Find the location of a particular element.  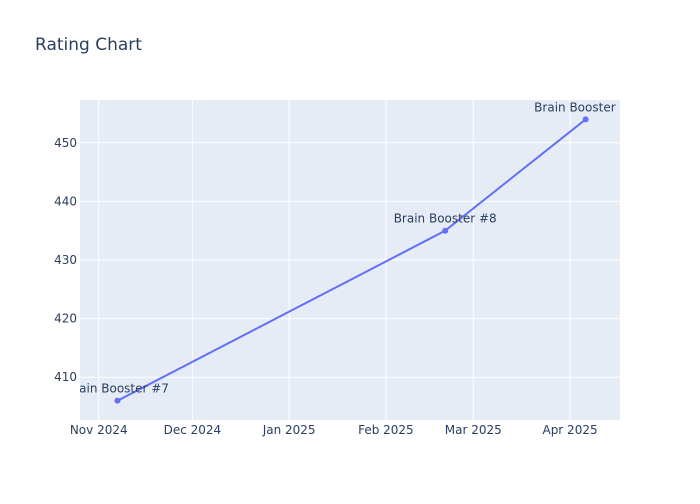

y-tick-label: 440 is located at coordinates (65, 201).